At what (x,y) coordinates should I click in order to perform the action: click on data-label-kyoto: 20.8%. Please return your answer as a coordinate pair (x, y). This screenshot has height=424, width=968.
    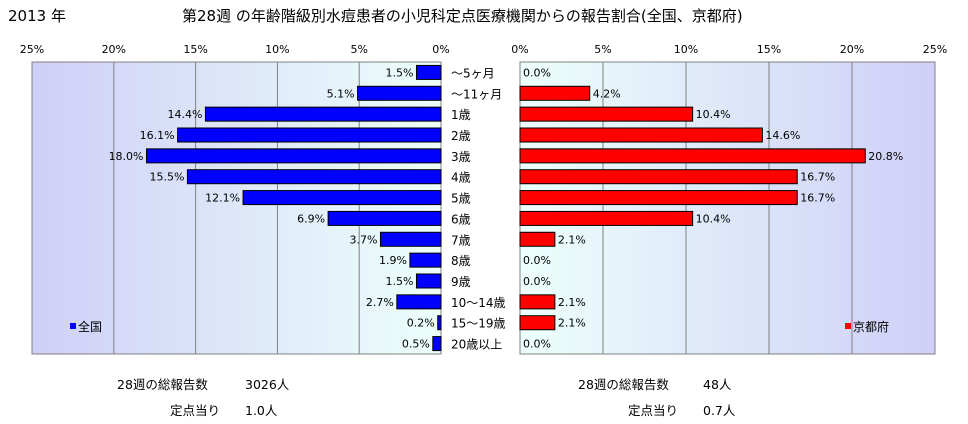
    Looking at the image, I should click on (885, 156).